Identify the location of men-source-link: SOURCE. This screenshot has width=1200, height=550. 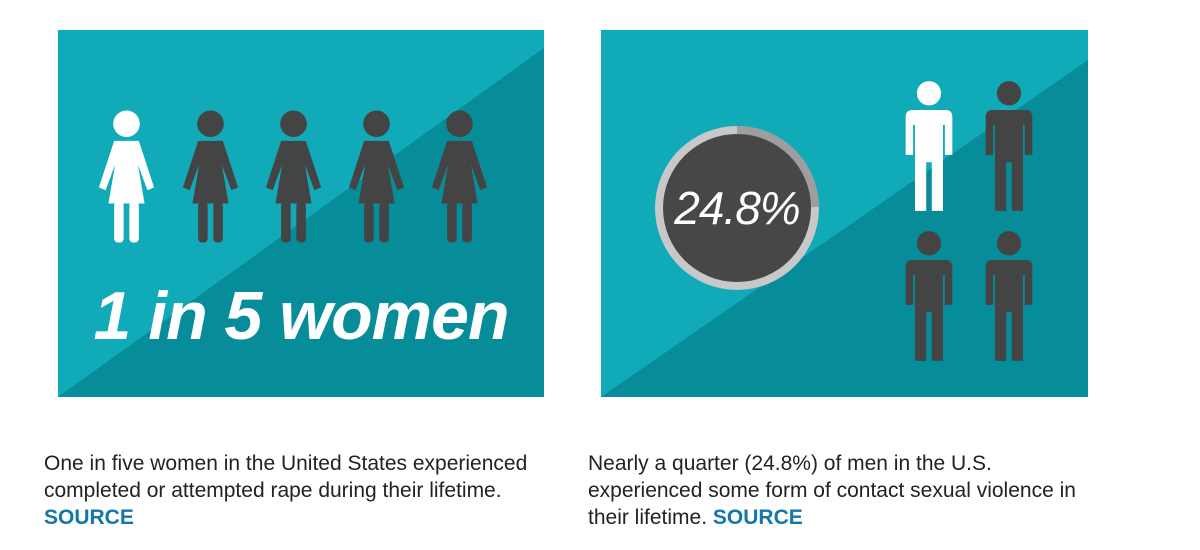
(757, 517).